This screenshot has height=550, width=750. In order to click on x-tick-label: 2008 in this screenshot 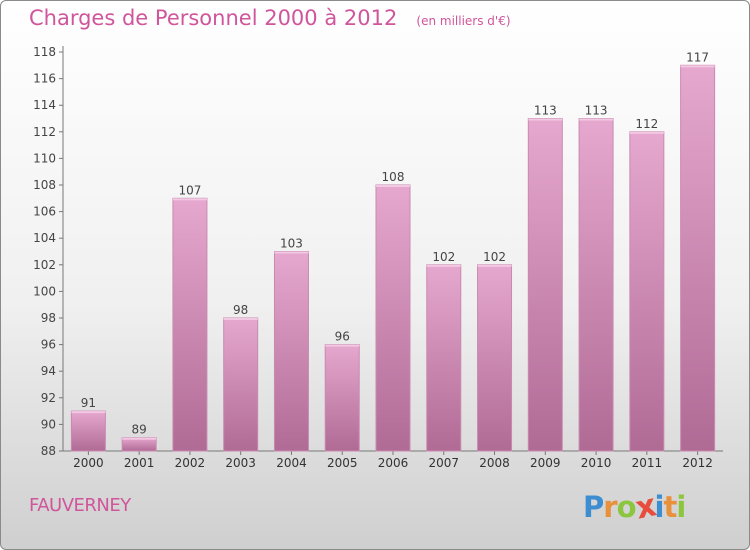, I will do `click(494, 463)`.